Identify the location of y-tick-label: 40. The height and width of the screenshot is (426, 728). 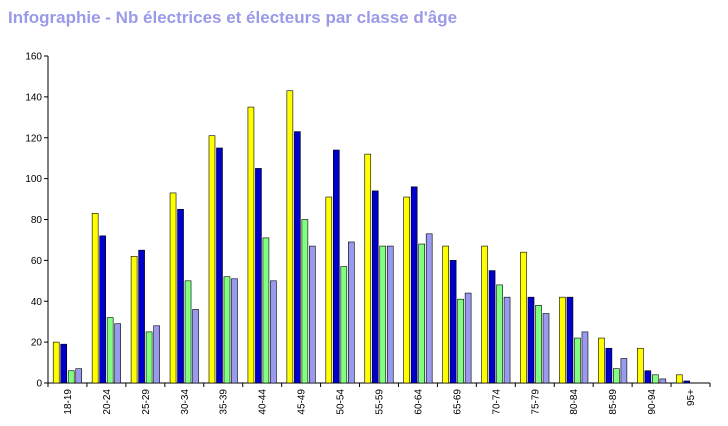
(37, 302).